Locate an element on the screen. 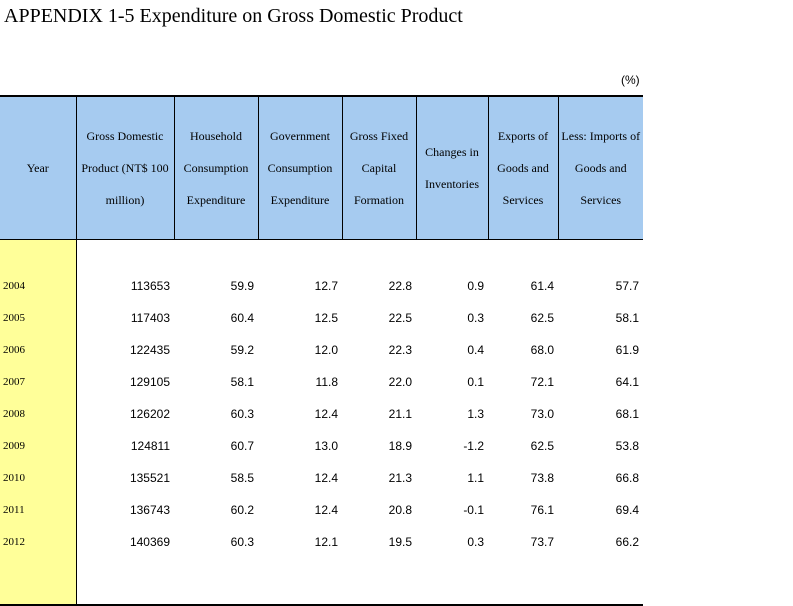 The image size is (793, 606). table-end-row is located at coordinates (321, 582).